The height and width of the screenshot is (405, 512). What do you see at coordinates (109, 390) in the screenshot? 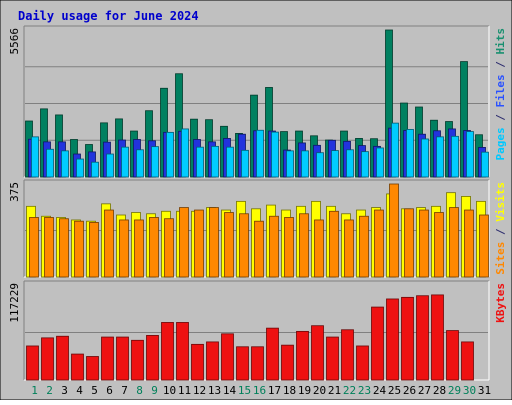
I see `day-label: 6` at bounding box center [109, 390].